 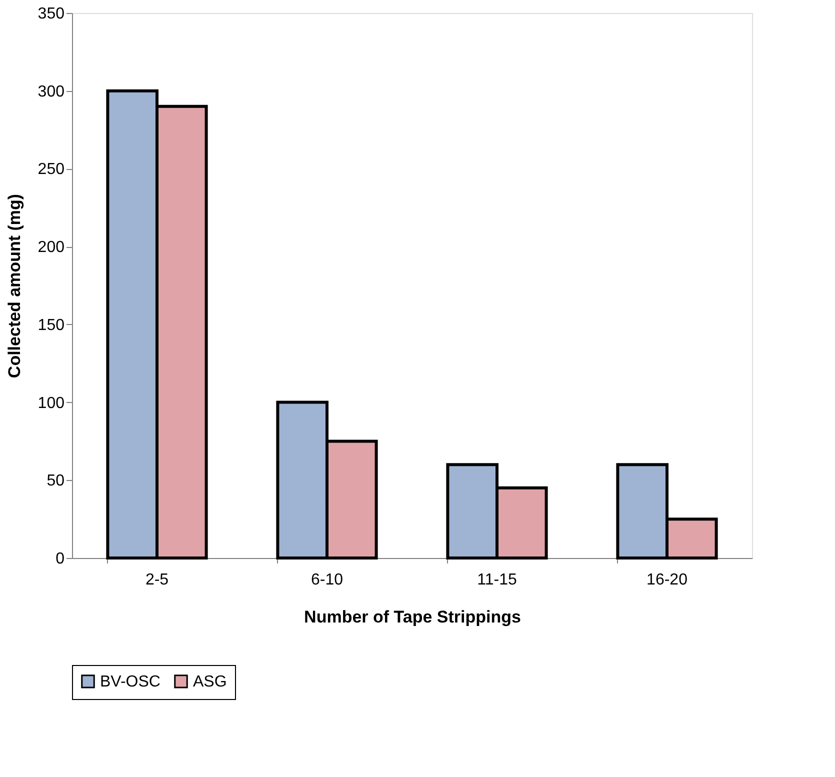 I want to click on x-tick-label: 16-20, so click(x=667, y=580).